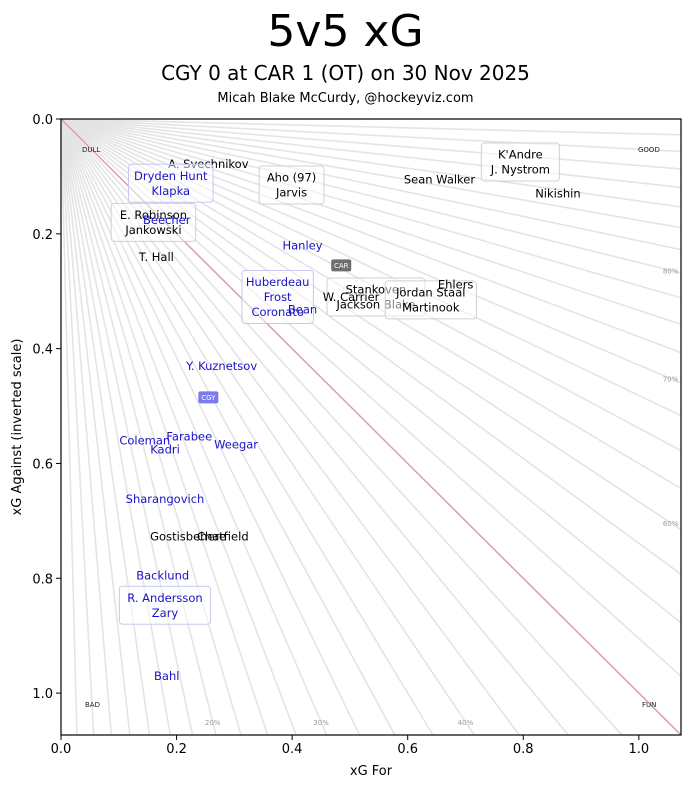 The height and width of the screenshot is (788, 691). I want to click on player-label-group: Sharangovich, so click(165, 499).